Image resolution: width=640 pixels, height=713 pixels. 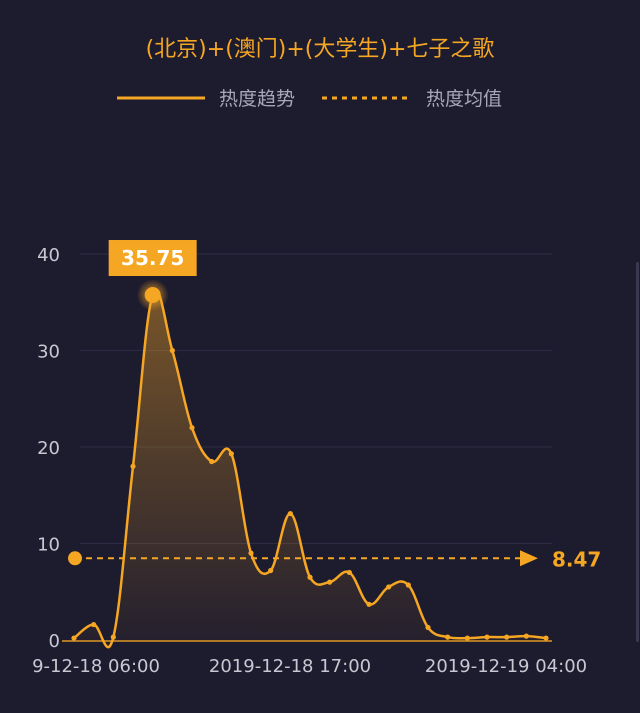 What do you see at coordinates (48, 545) in the screenshot?
I see `y-tick-label: 10` at bounding box center [48, 545].